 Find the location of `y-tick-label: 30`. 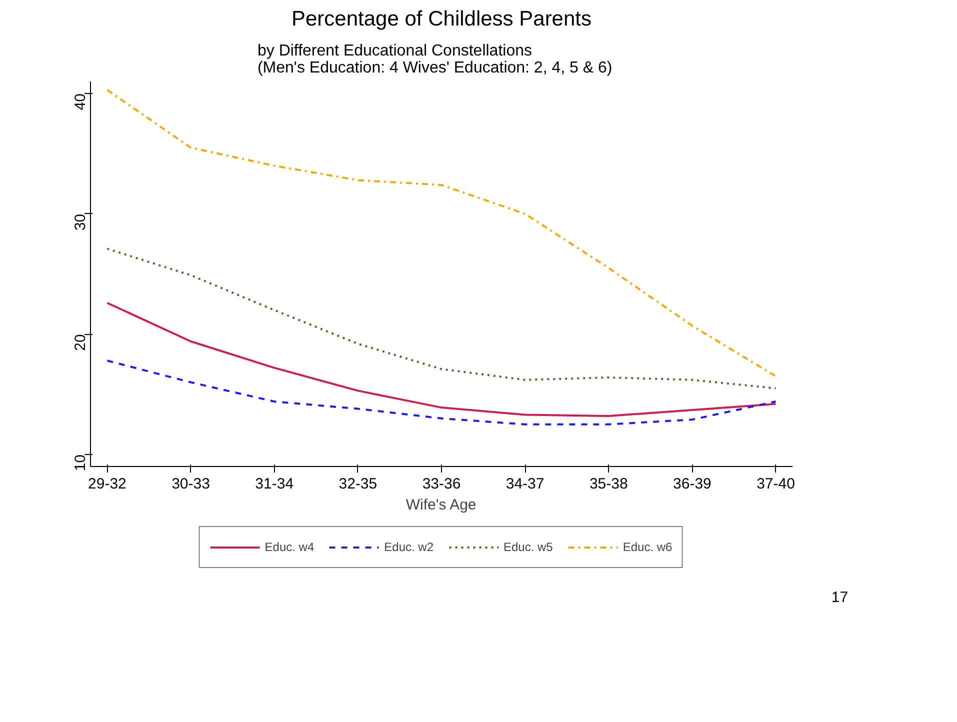

y-tick-label: 30 is located at coordinates (80, 222).